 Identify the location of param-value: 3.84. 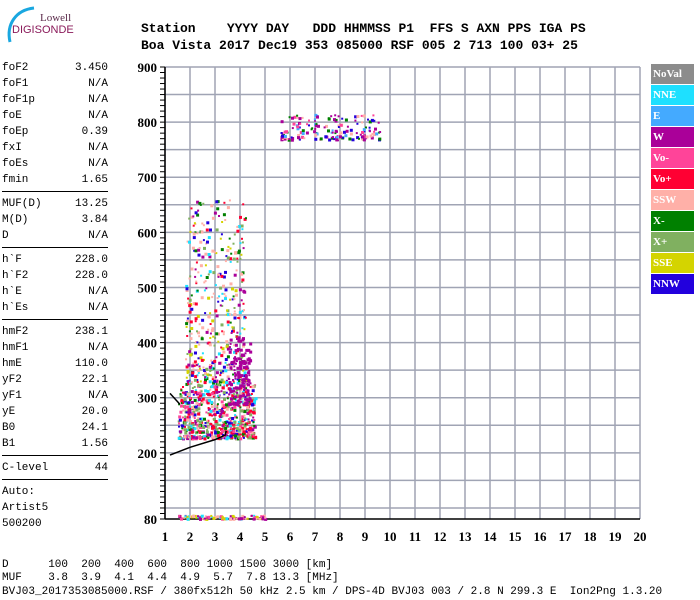
(94, 220).